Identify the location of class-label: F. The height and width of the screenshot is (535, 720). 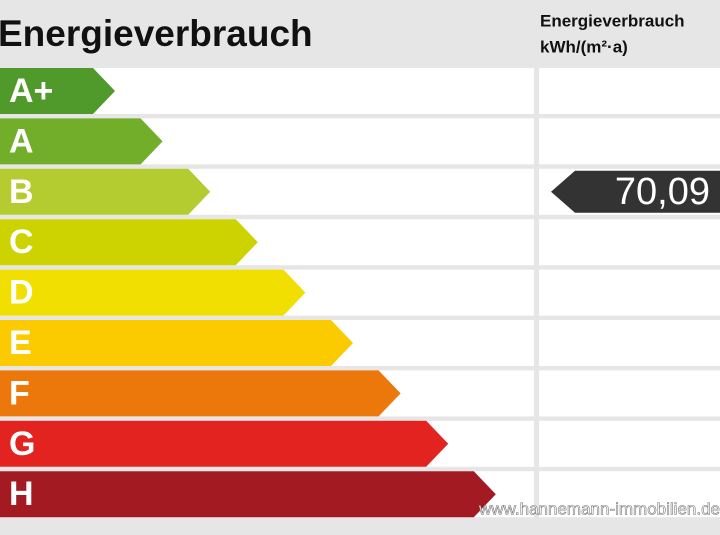
(19, 393).